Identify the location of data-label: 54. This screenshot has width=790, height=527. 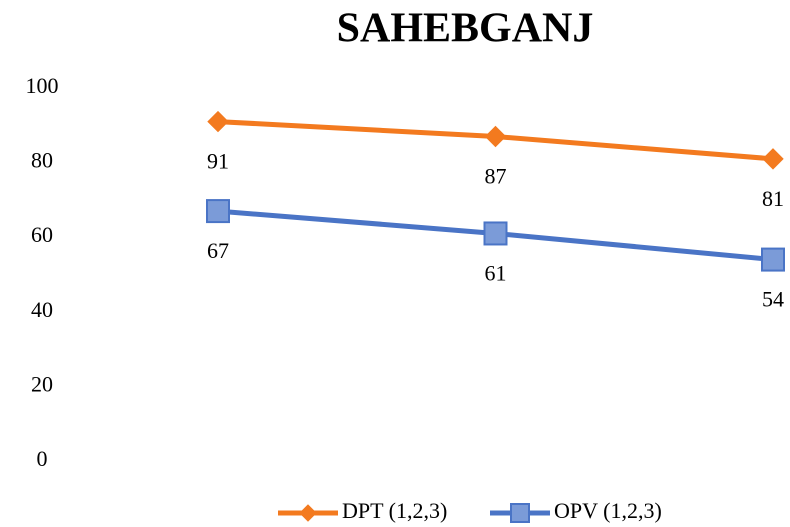
(773, 299).